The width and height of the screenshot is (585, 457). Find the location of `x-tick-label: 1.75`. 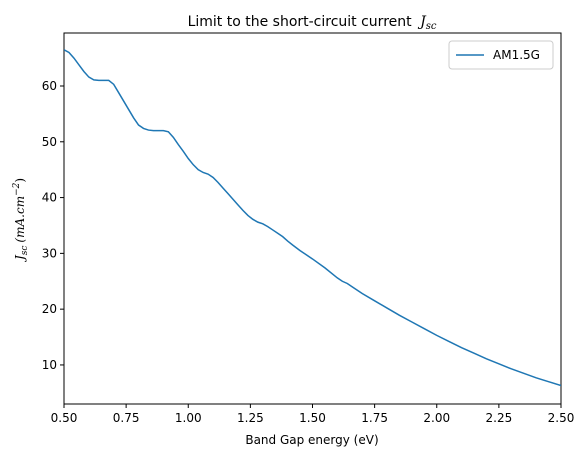

x-tick-label: 1.75 is located at coordinates (374, 418).